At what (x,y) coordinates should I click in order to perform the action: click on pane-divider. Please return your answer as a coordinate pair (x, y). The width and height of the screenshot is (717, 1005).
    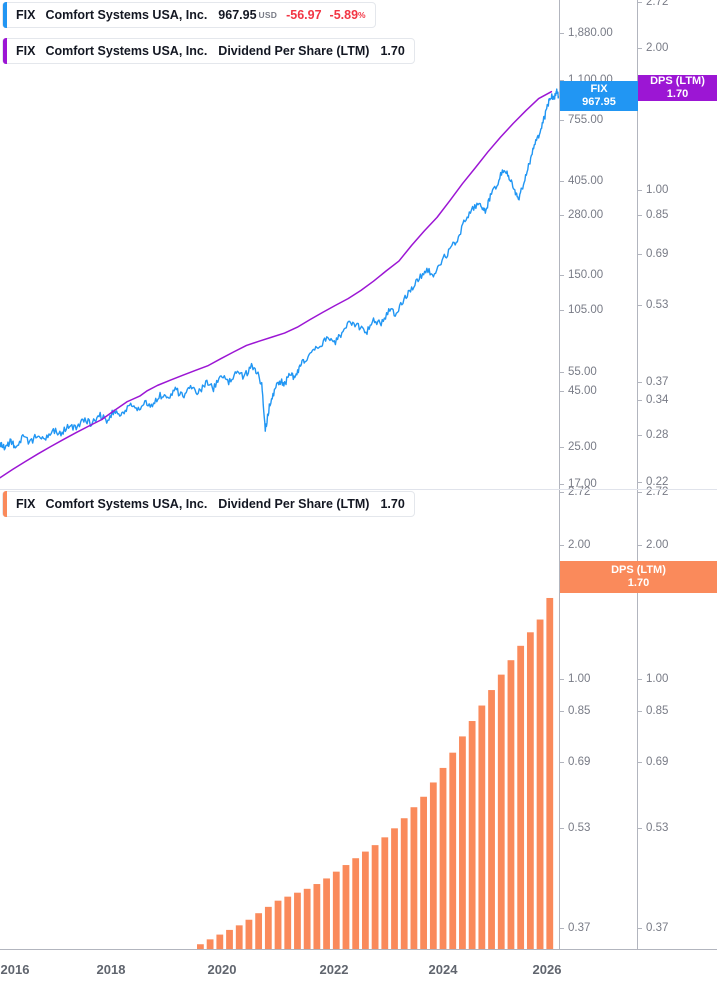
    Looking at the image, I should click on (279, 489).